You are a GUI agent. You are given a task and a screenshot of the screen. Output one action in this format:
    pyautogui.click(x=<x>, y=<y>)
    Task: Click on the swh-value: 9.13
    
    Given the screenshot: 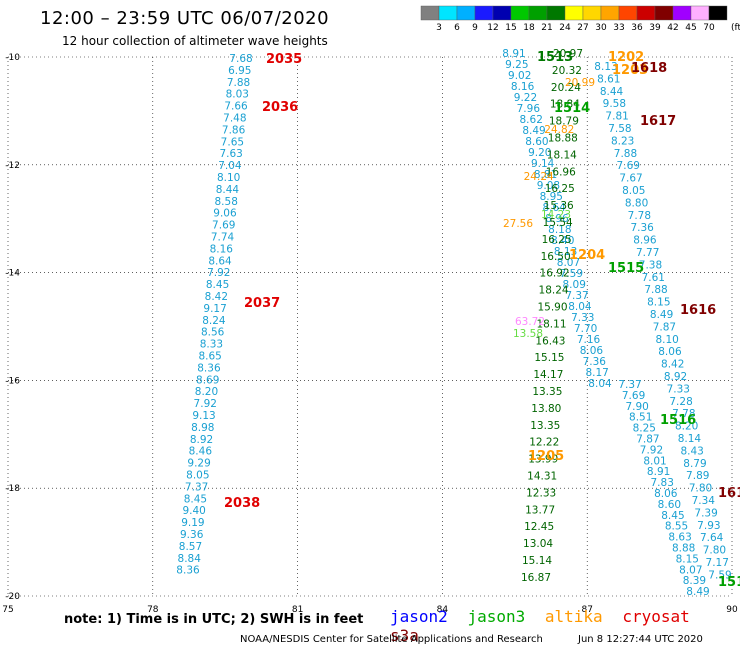 What is the action you would take?
    pyautogui.click(x=203, y=416)
    